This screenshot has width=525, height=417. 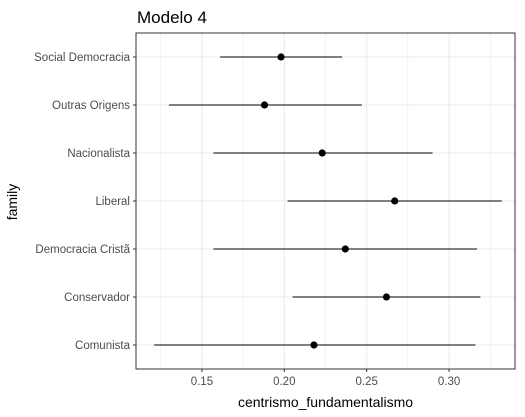 What do you see at coordinates (172, 17) in the screenshot?
I see `chart-title: Modelo 4` at bounding box center [172, 17].